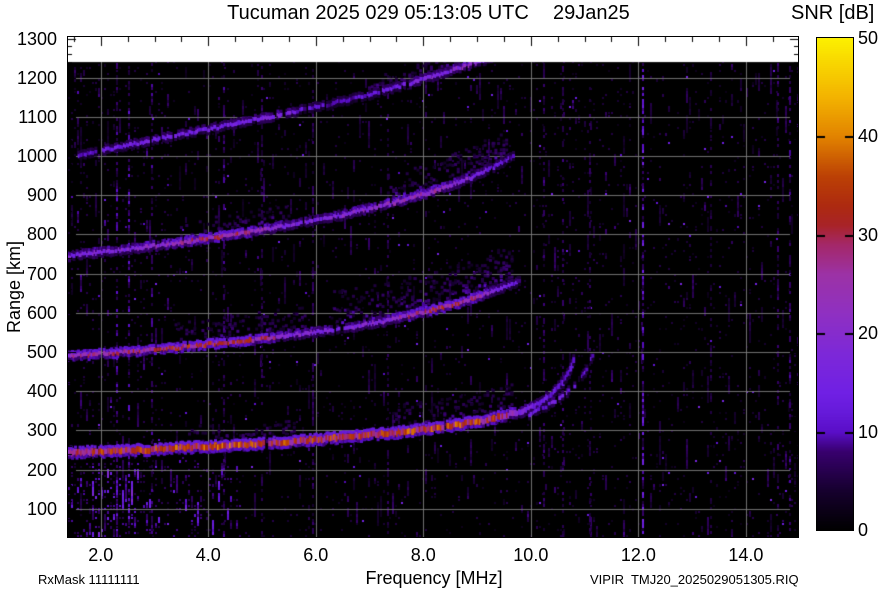 The width and height of the screenshot is (884, 595). What do you see at coordinates (36, 38) in the screenshot?
I see `y-tick-label: 1300` at bounding box center [36, 38].